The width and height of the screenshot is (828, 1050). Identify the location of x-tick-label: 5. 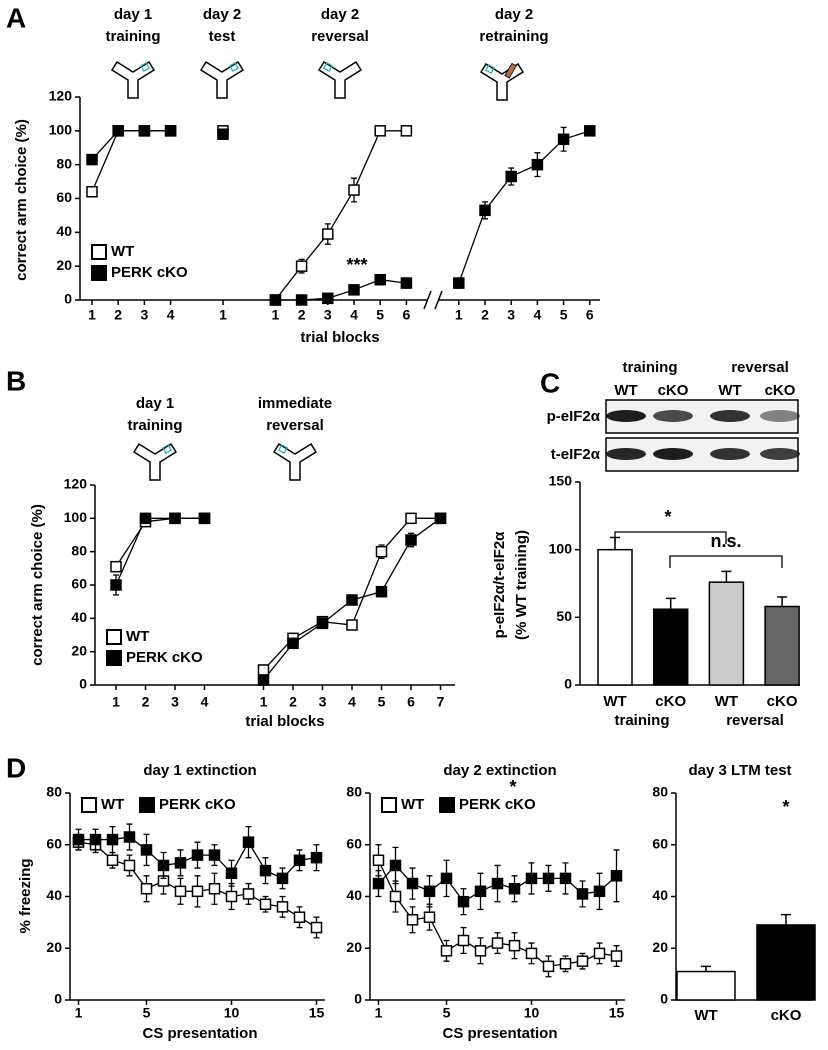
(447, 1013).